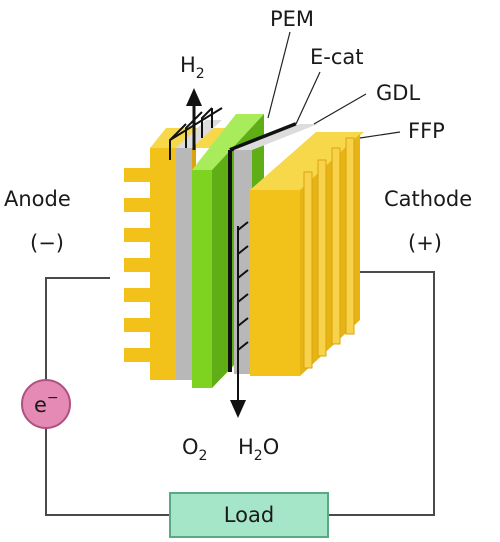  I want to click on o2-h2o-down-arrow-icon, so click(238, 409).